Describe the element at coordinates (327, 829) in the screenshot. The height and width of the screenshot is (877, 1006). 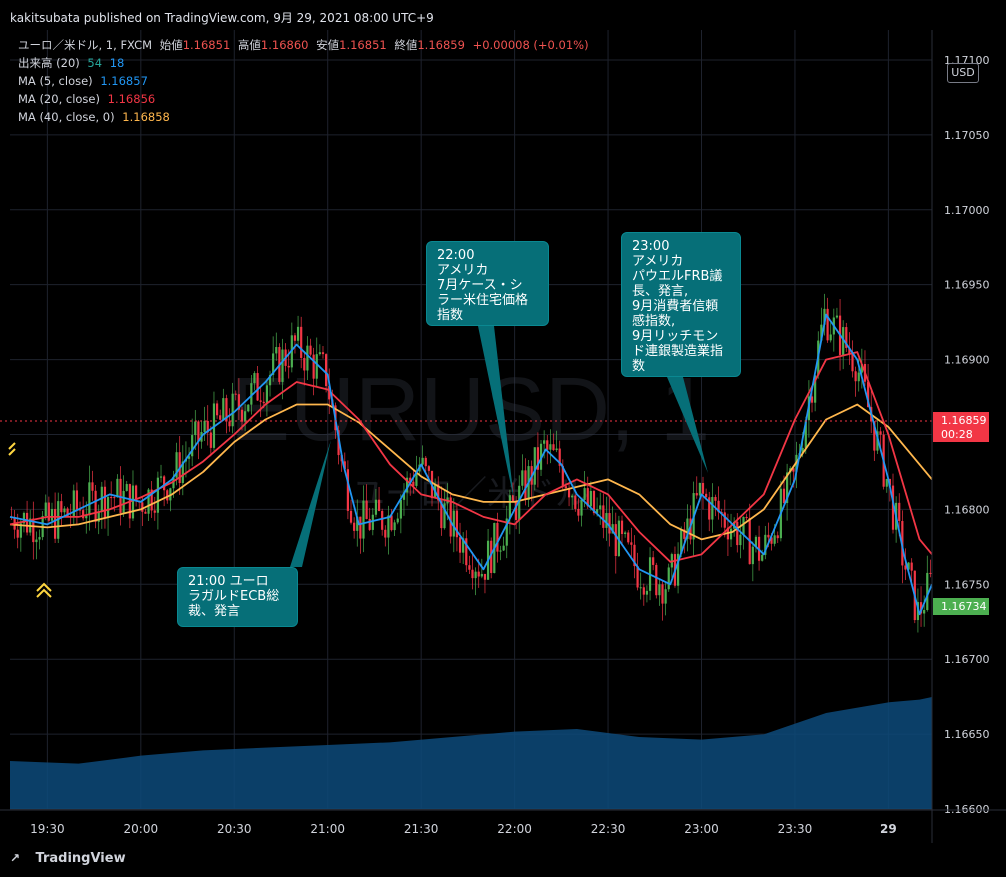
I see `x-tick-label: 21:00` at that location.